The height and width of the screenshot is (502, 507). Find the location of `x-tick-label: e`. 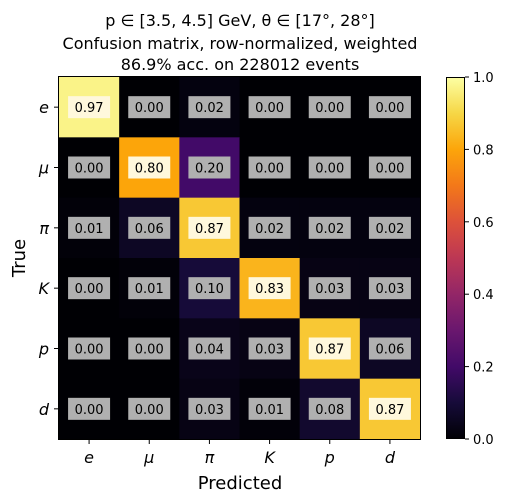

x-tick-label: e is located at coordinates (89, 457).